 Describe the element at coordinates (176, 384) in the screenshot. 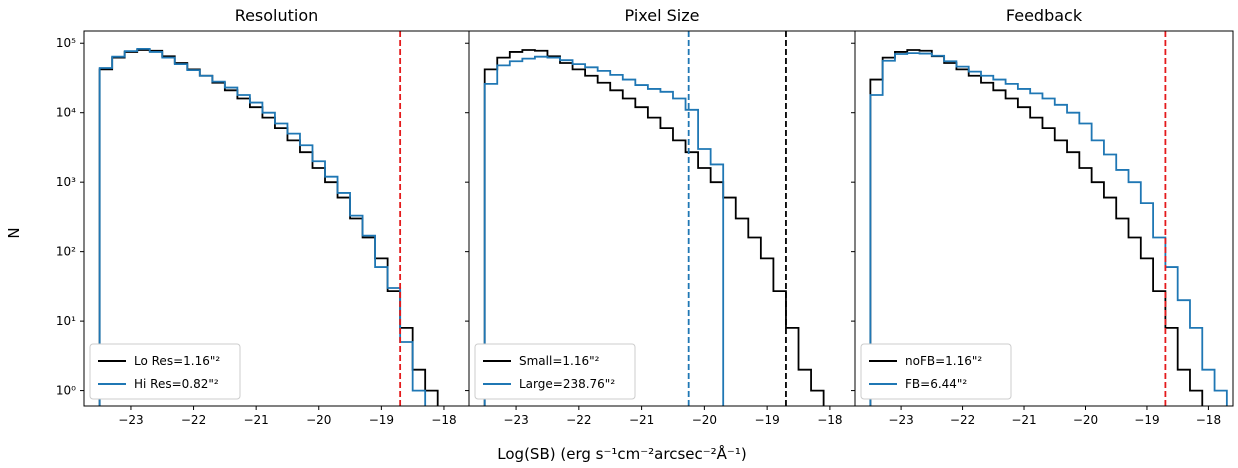

I see `legend-label: Hi Res=0.82"²` at that location.